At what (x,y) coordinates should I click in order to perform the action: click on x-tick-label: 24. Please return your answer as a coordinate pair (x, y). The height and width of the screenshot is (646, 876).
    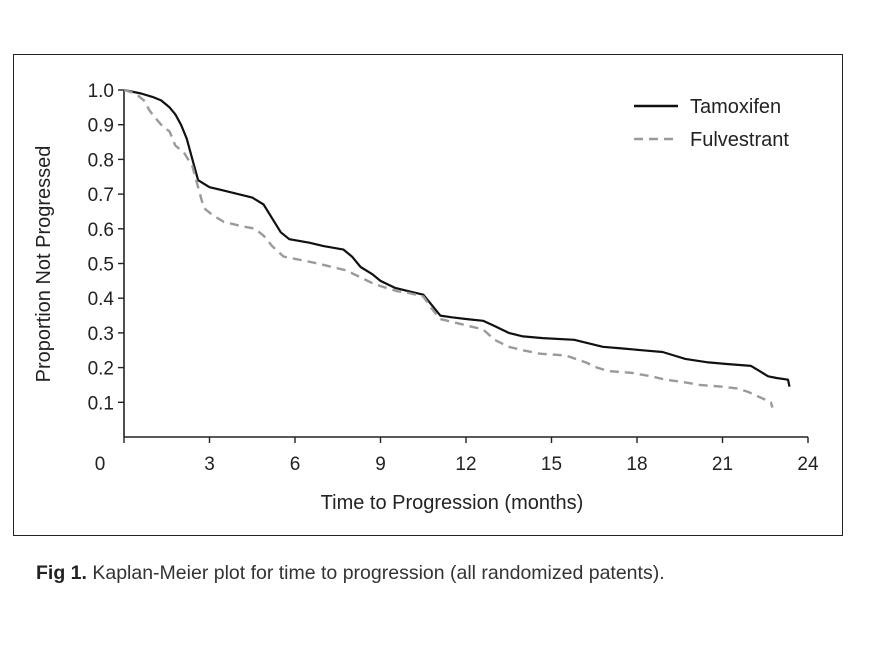
    Looking at the image, I should click on (808, 464).